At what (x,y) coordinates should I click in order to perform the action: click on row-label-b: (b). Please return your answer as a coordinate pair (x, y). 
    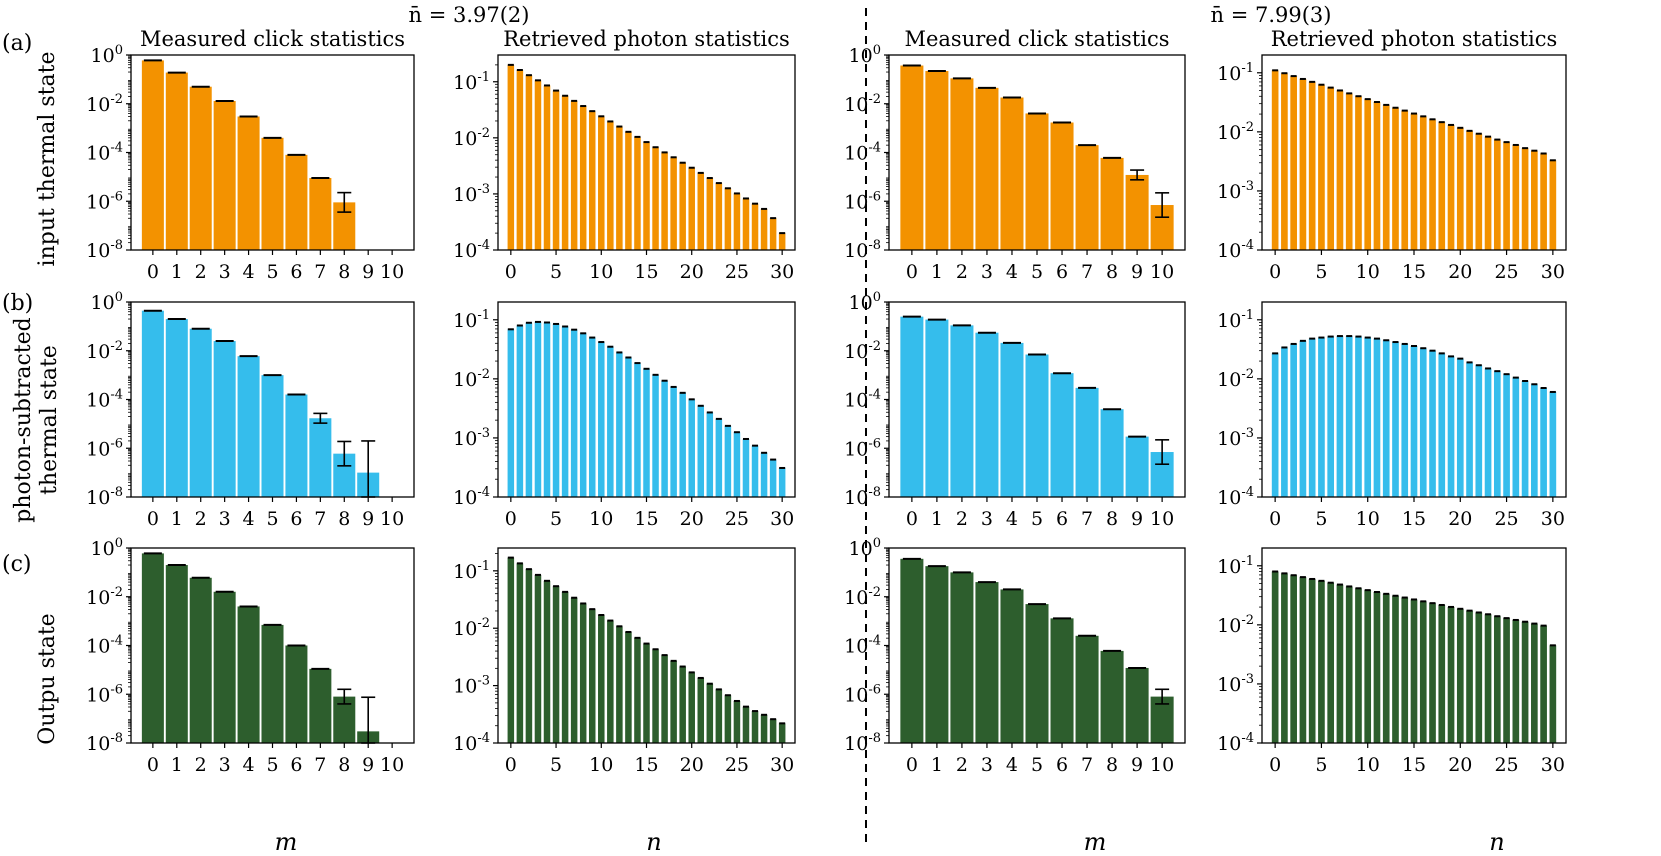
    Looking at the image, I should click on (17, 303).